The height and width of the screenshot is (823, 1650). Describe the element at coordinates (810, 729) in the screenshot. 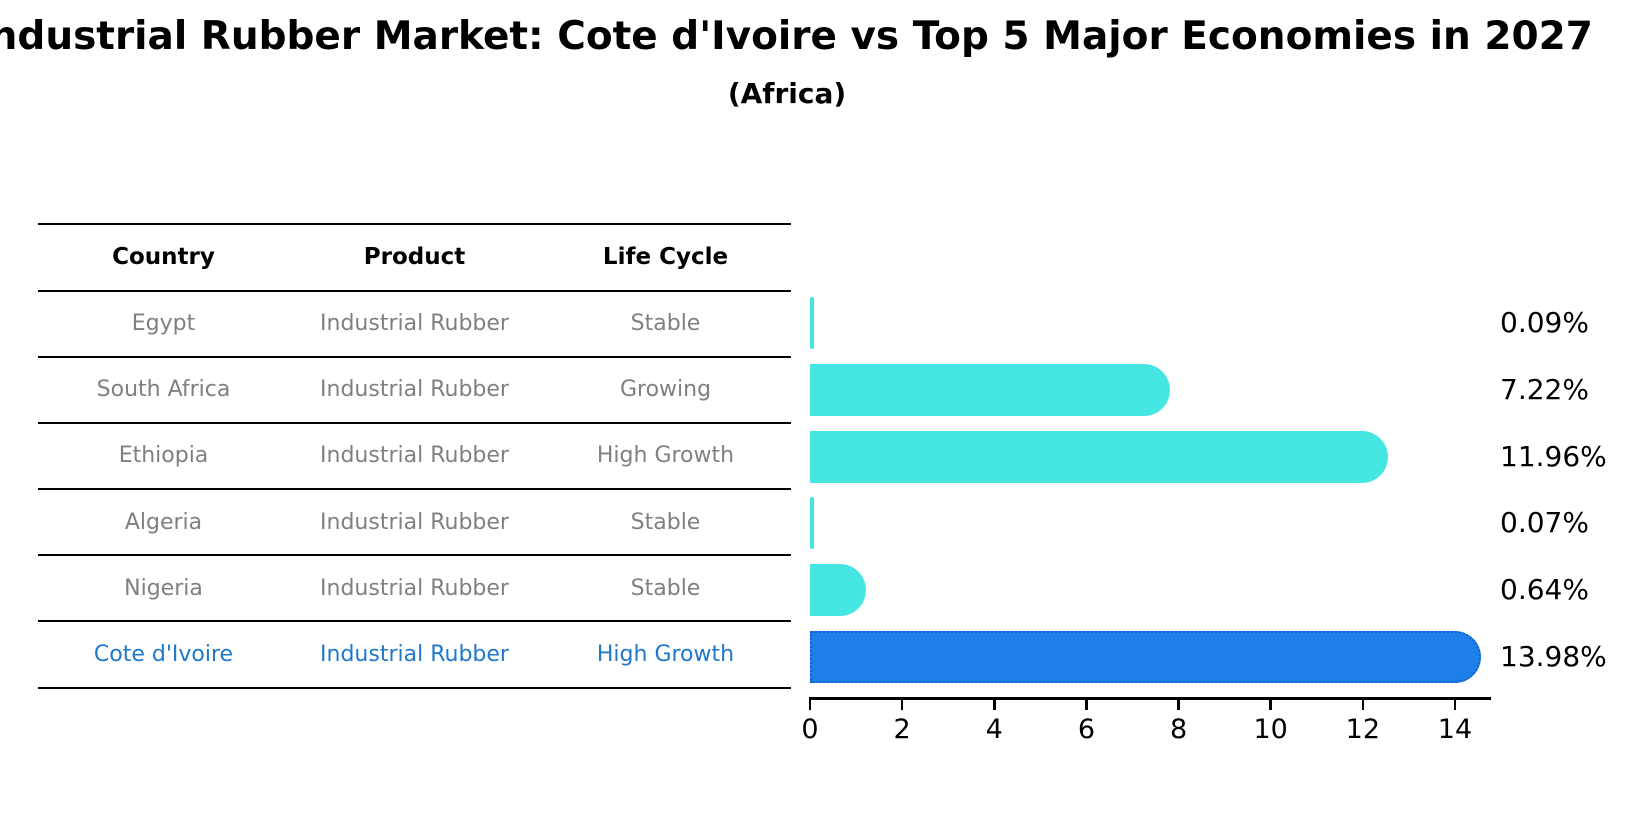

I see `x-tick-label: 0` at that location.